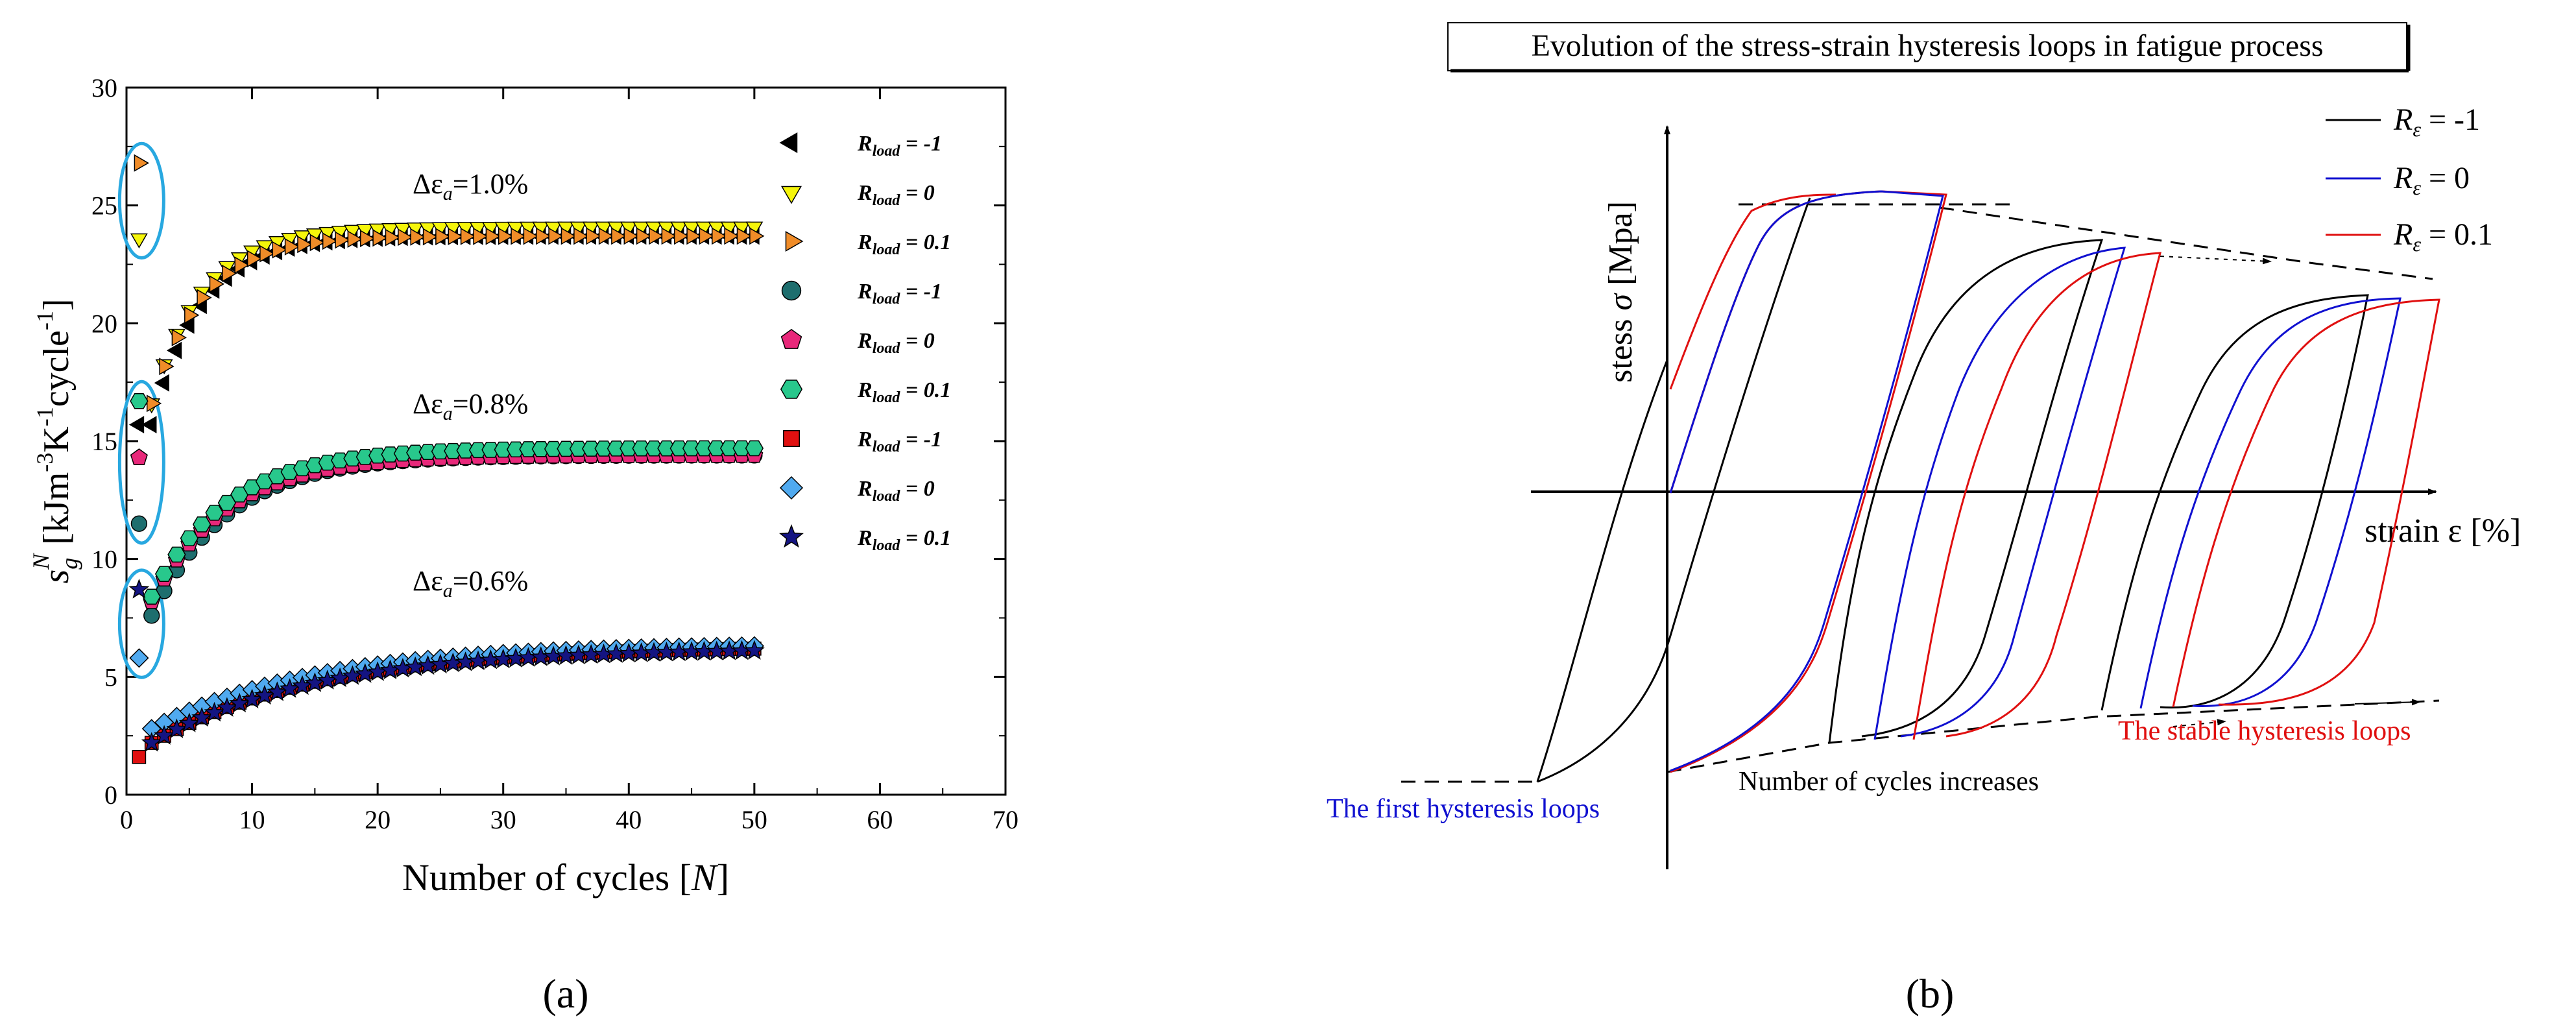 This screenshot has height=1025, width=2576. Describe the element at coordinates (503, 819) in the screenshot. I see `x-tick-label: 30` at that location.